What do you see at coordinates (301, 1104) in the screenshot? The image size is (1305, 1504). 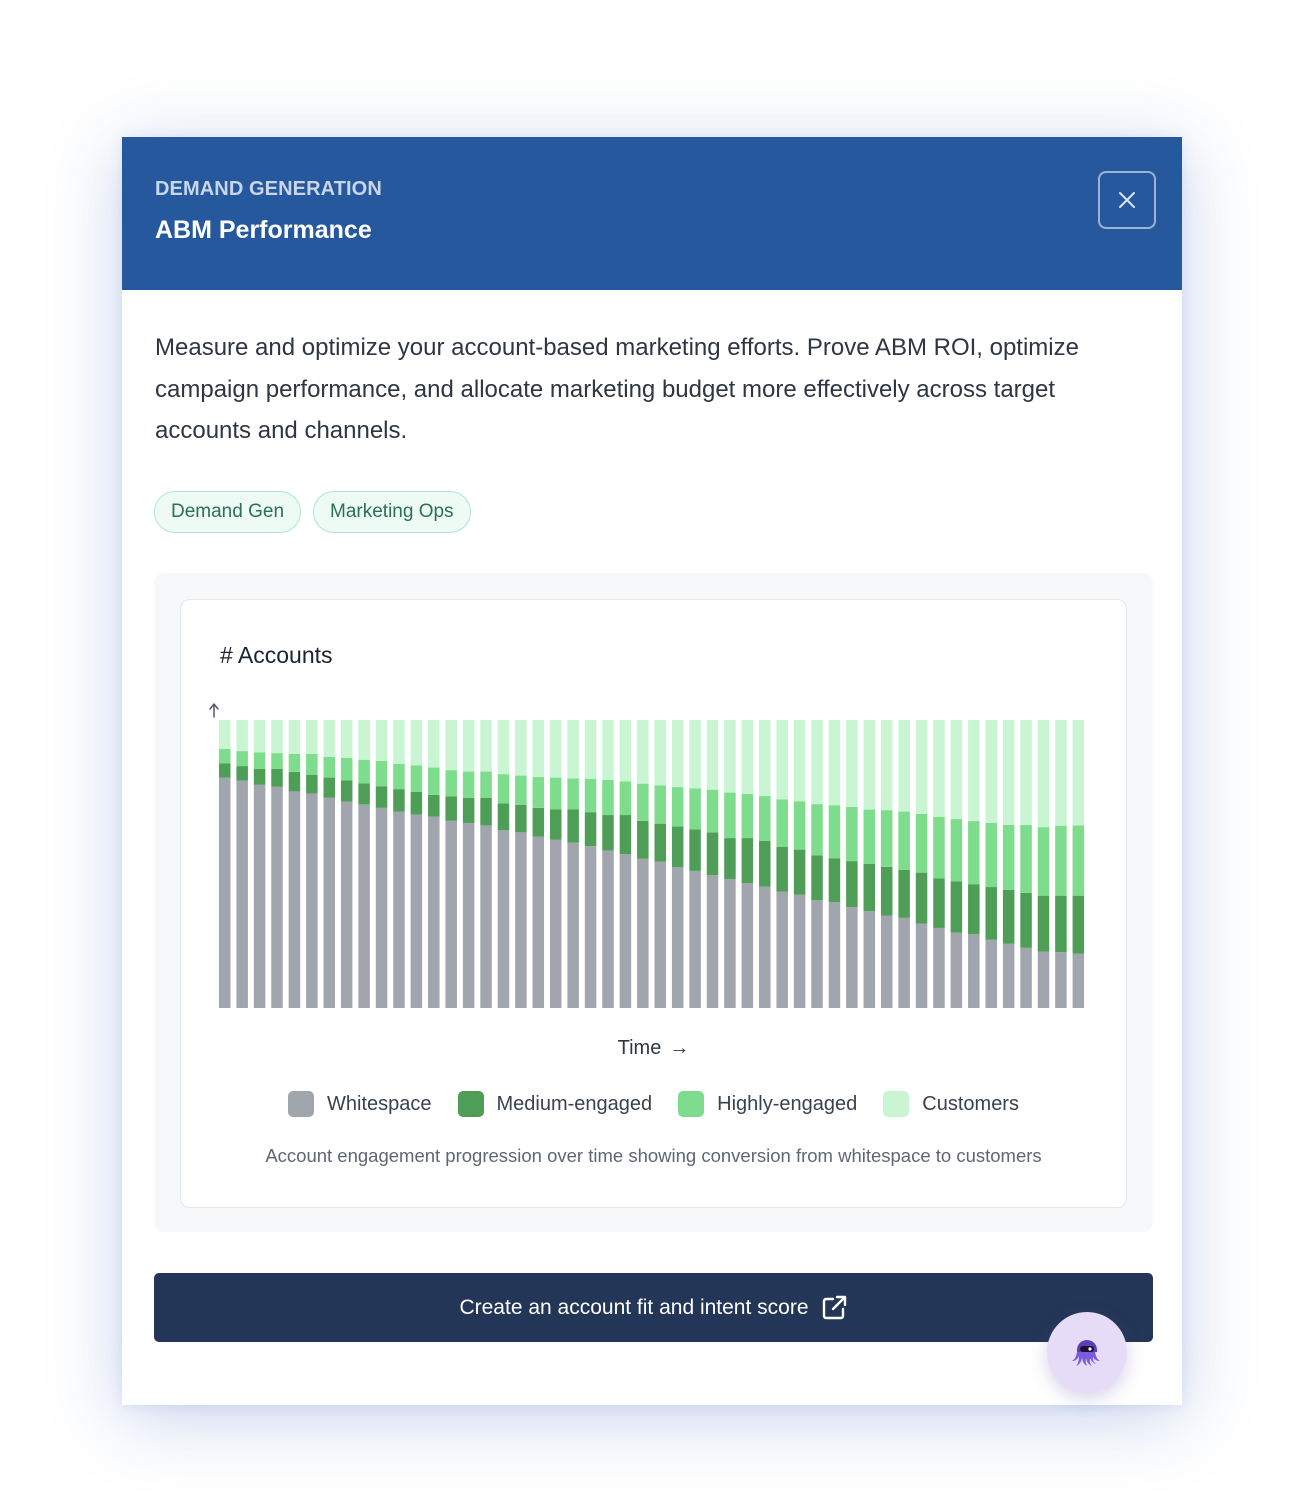 I see `legend-swatch-whitespace` at bounding box center [301, 1104].